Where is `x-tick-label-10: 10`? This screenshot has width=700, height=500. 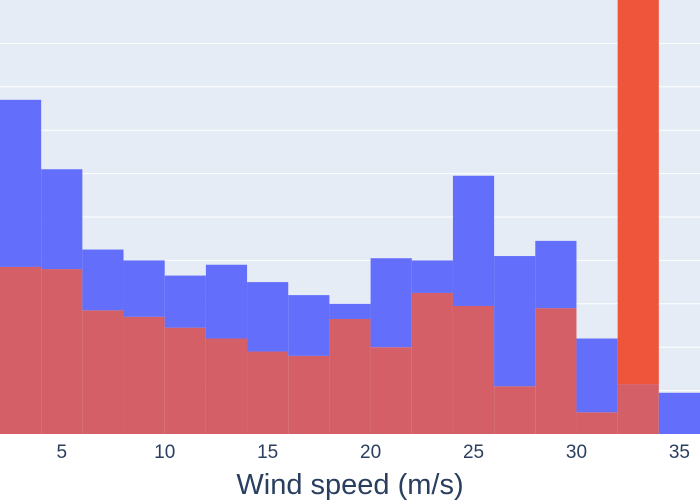
x-tick-label-10: 10 is located at coordinates (164, 452).